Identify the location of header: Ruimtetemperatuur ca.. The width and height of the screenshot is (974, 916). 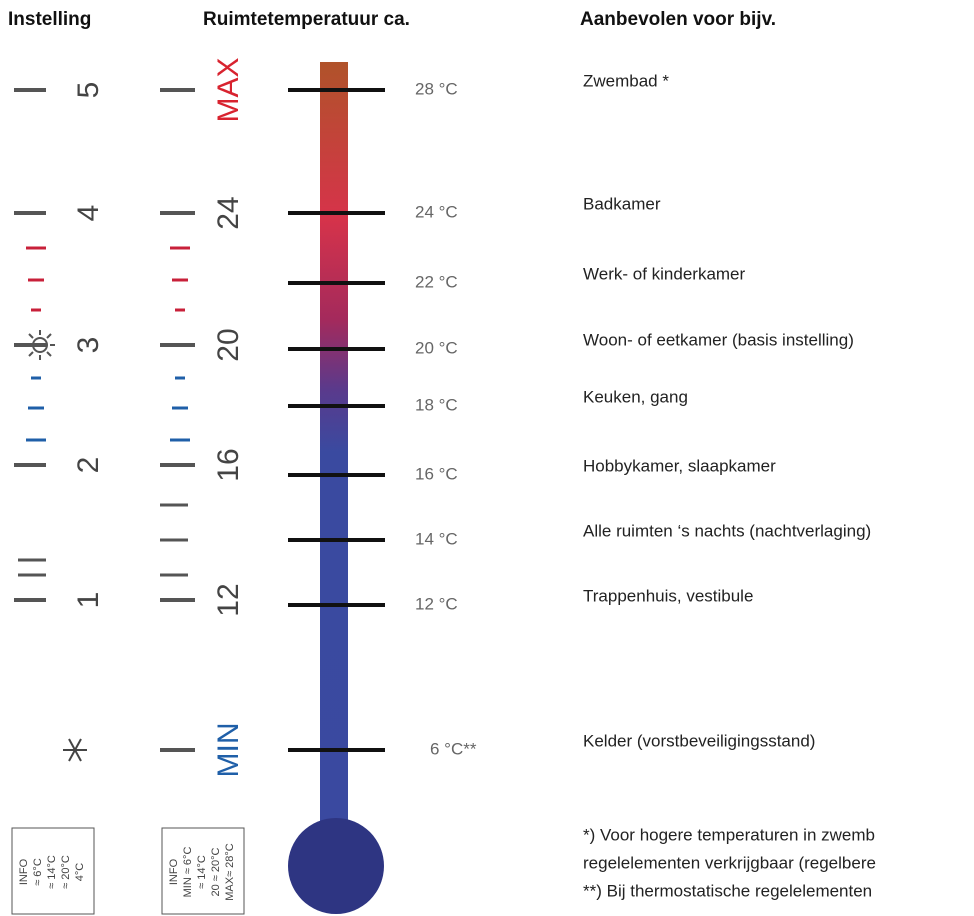
(306, 19).